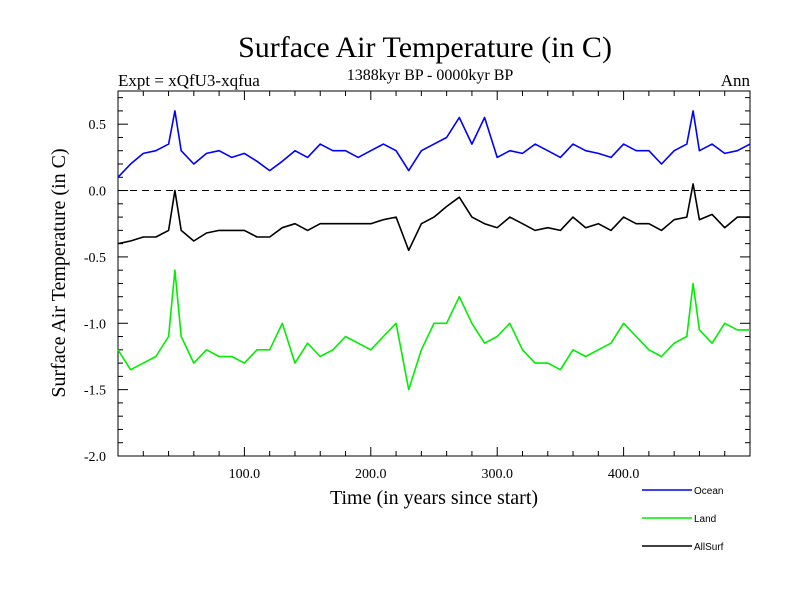 The height and width of the screenshot is (600, 800). Describe the element at coordinates (98, 192) in the screenshot. I see `y-tick-label: 0.0` at that location.